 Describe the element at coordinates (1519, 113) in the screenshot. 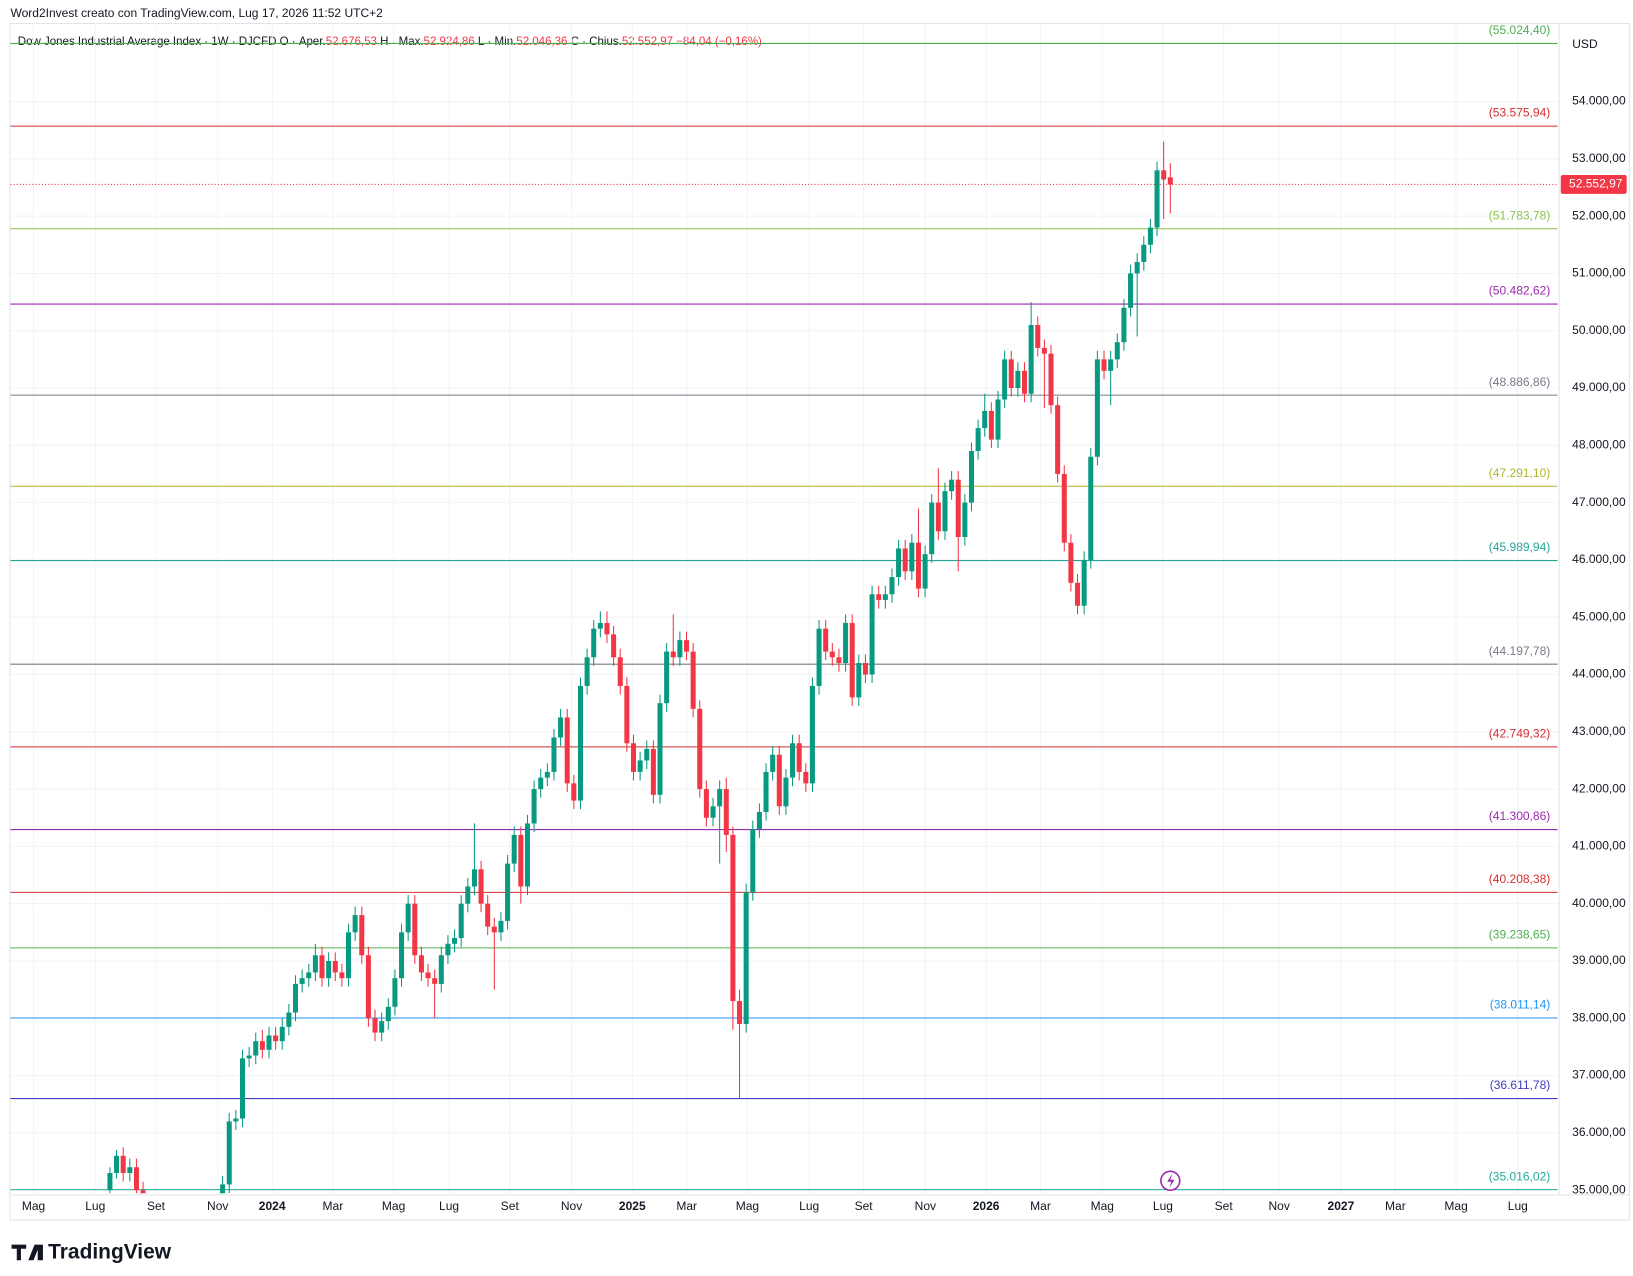

I see `level-label: (53.575,94)` at that location.